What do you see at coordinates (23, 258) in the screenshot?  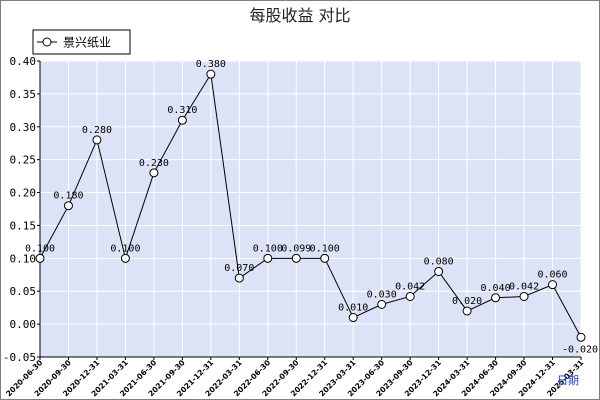 I see `y-tick-label: 0.10` at bounding box center [23, 258].